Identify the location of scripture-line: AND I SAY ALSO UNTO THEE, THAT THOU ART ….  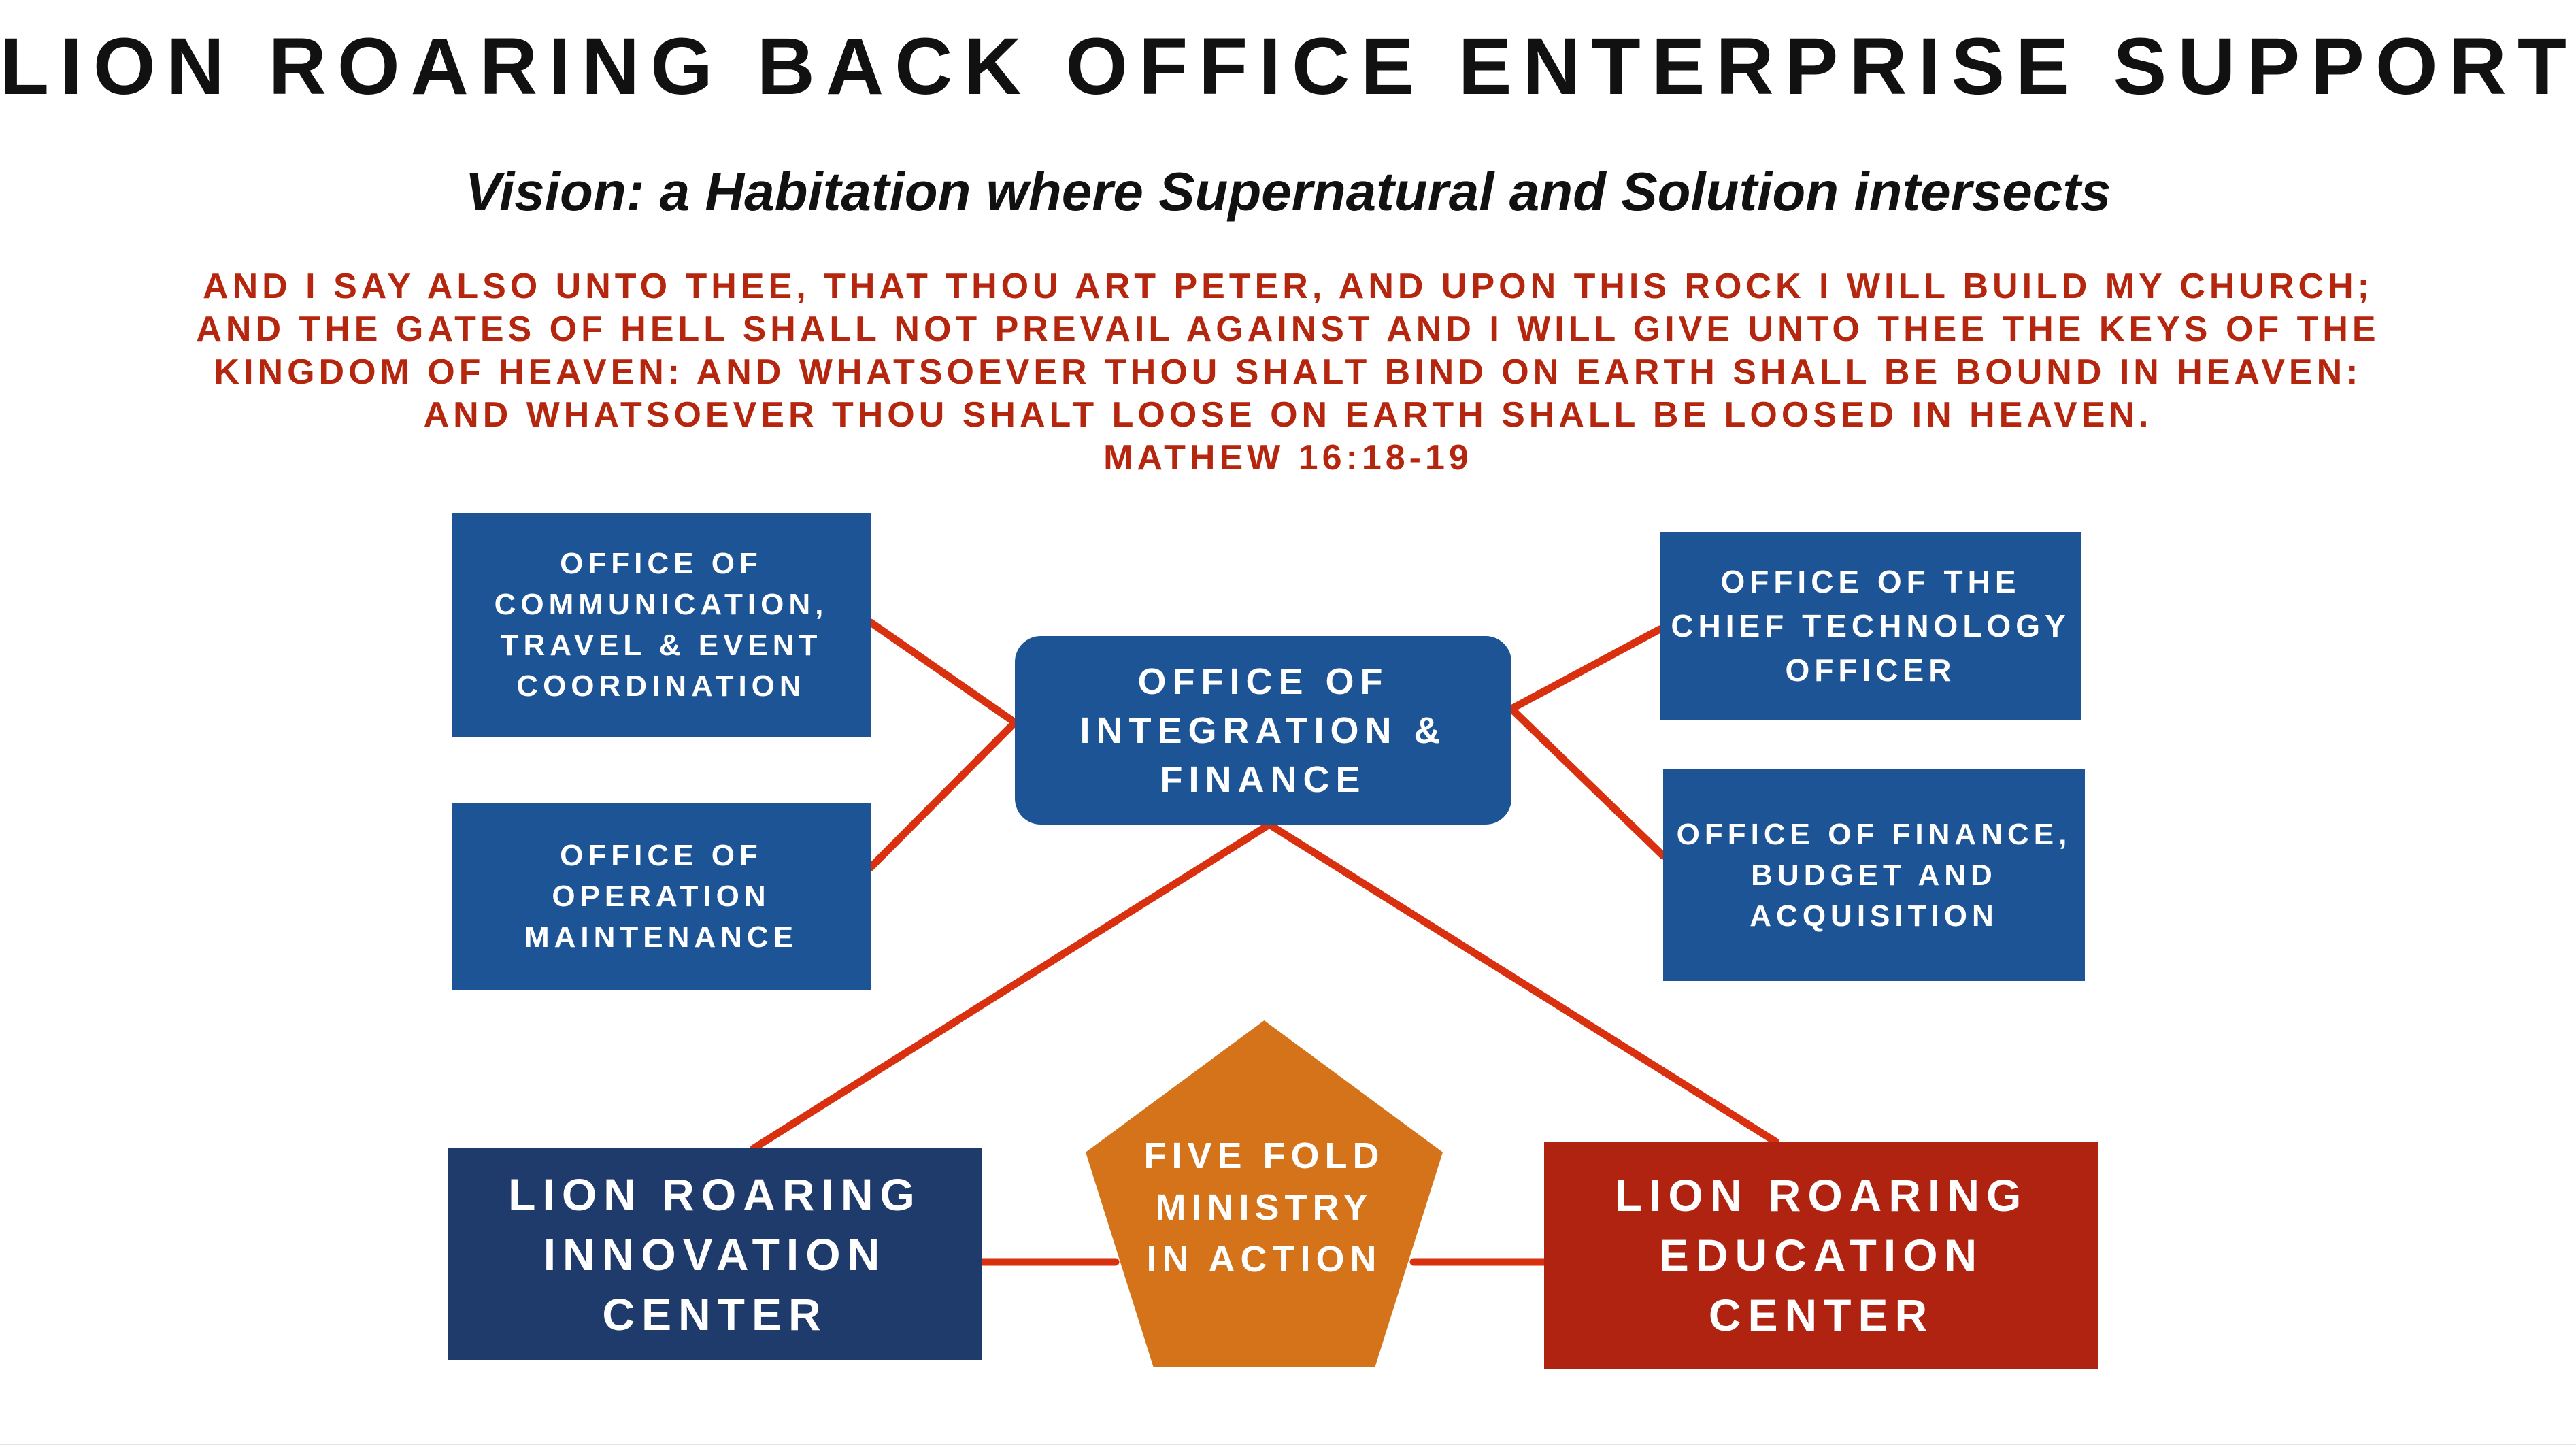
(1288, 286).